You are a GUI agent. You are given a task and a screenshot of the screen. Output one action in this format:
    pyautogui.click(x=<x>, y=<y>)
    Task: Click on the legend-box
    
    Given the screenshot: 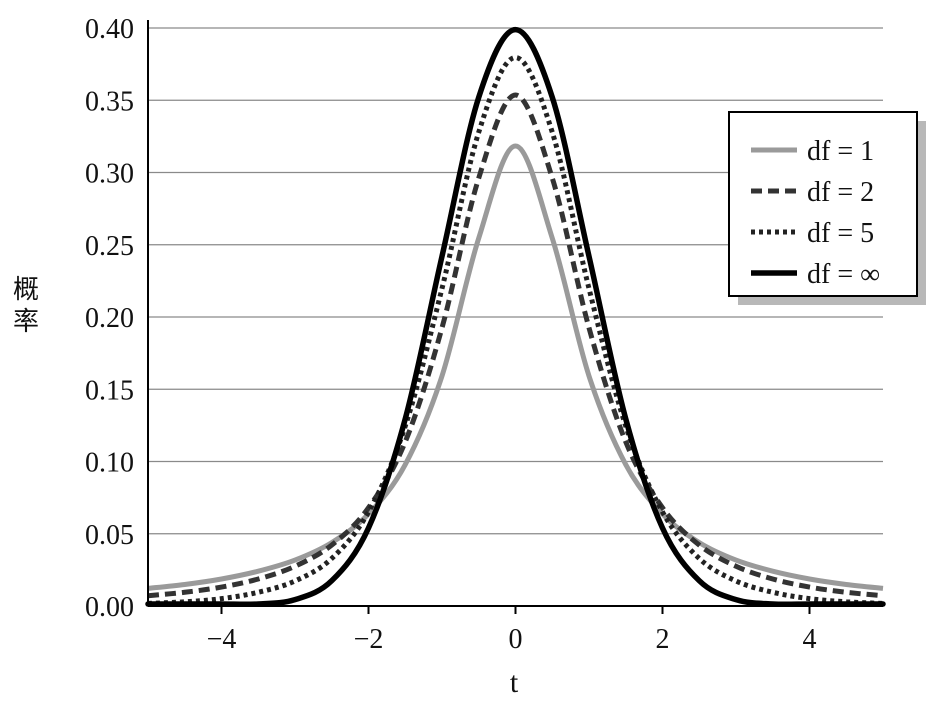 What is the action you would take?
    pyautogui.click(x=823, y=204)
    